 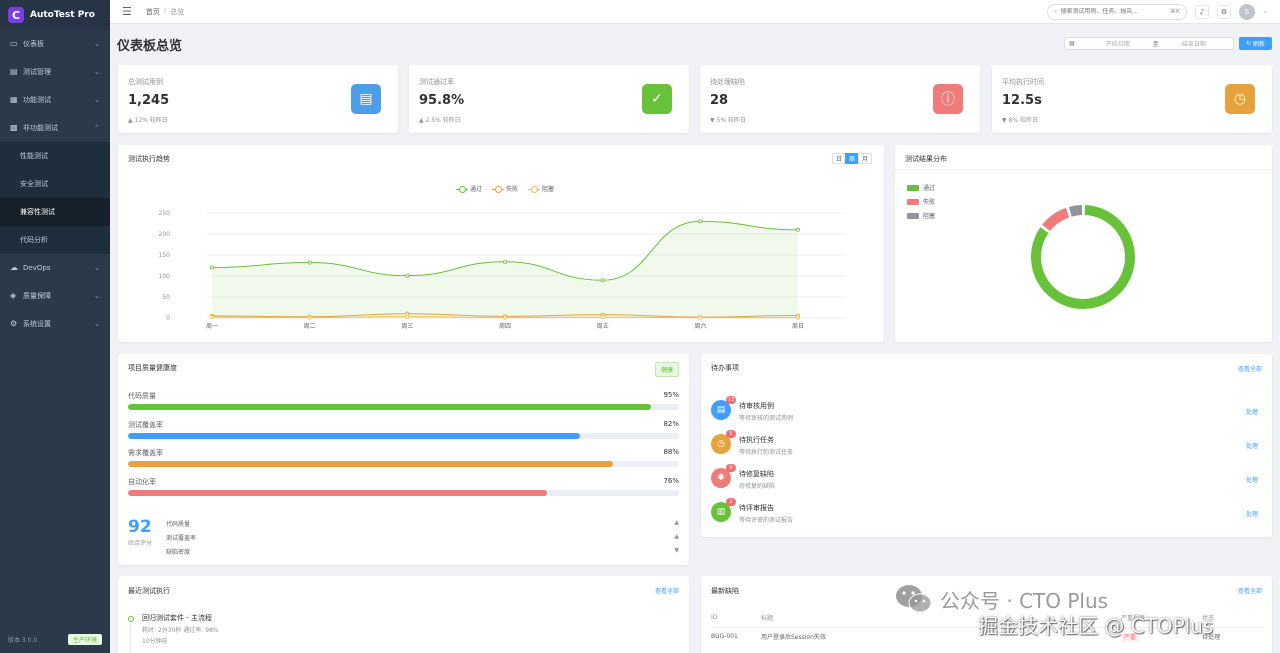 What do you see at coordinates (1161, 636) in the screenshot?
I see `bug-severity-cell: 严重` at bounding box center [1161, 636].